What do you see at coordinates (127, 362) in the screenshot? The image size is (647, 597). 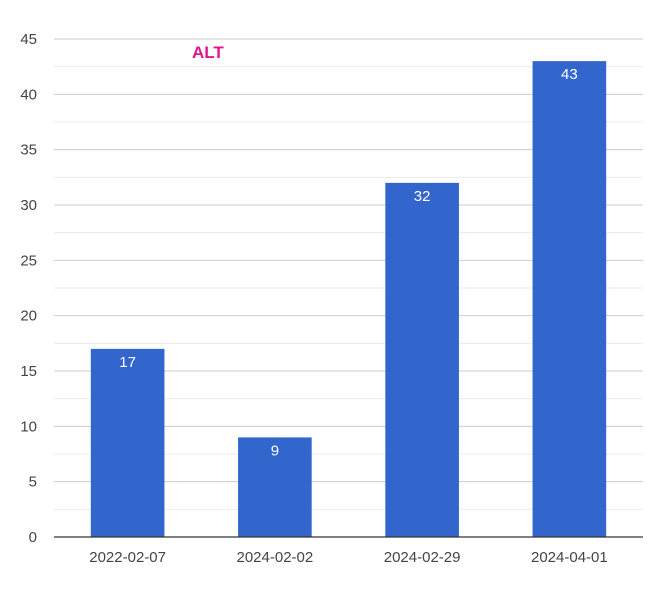 I see `bar-value-label: 17` at bounding box center [127, 362].